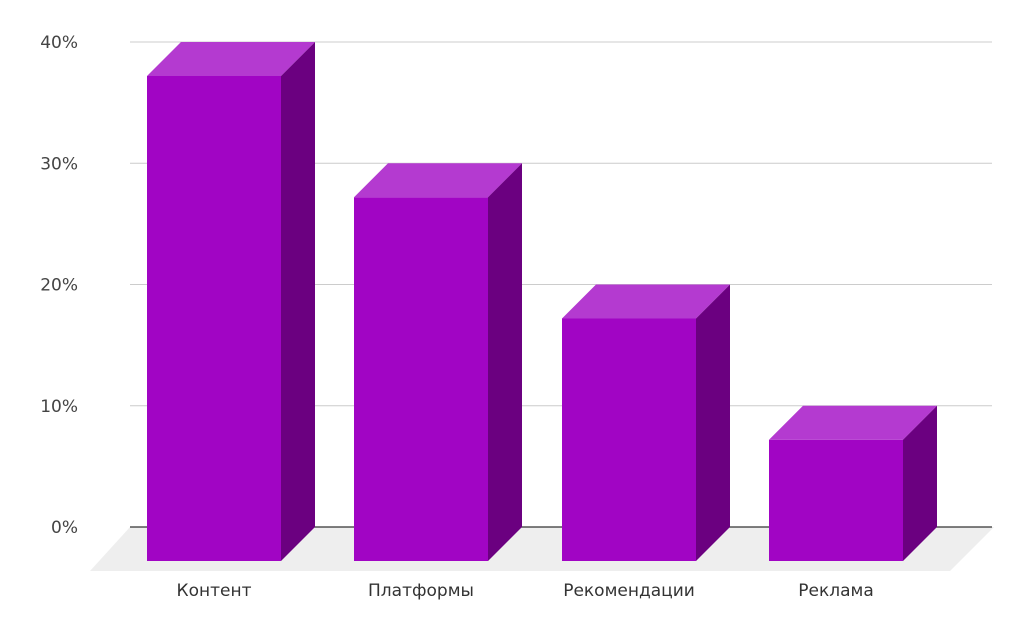  What do you see at coordinates (421, 591) in the screenshot?
I see `x-category-label: Платформы` at bounding box center [421, 591].